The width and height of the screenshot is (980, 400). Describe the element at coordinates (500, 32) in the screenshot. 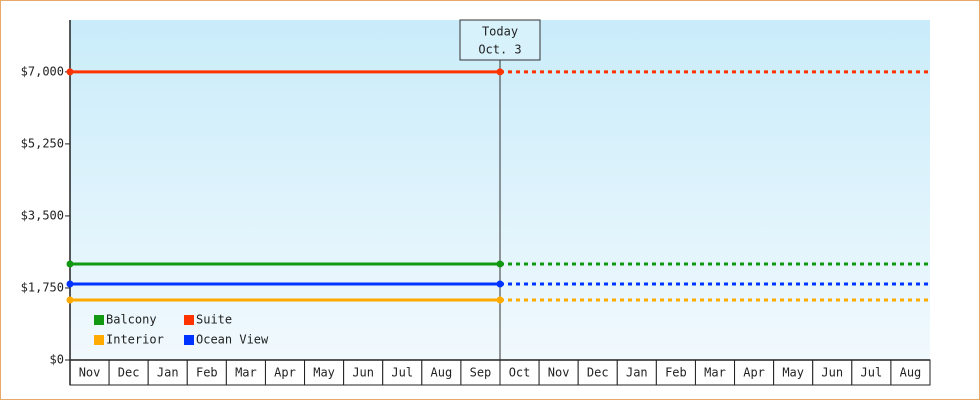

I see `today-label: Today` at that location.